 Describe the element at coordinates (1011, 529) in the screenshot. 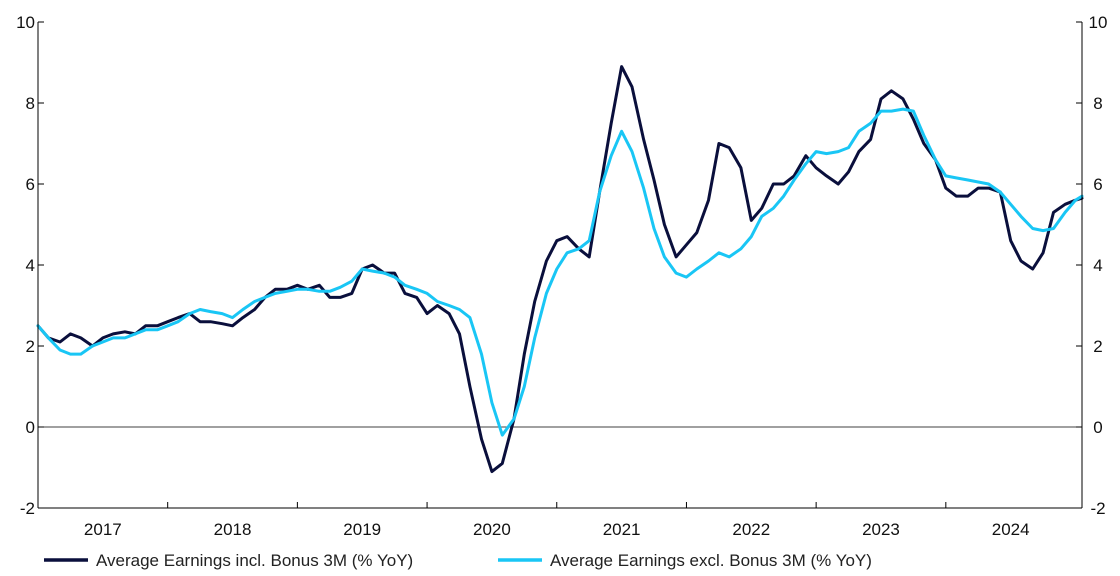

I see `x-tick-label: 2024` at that location.